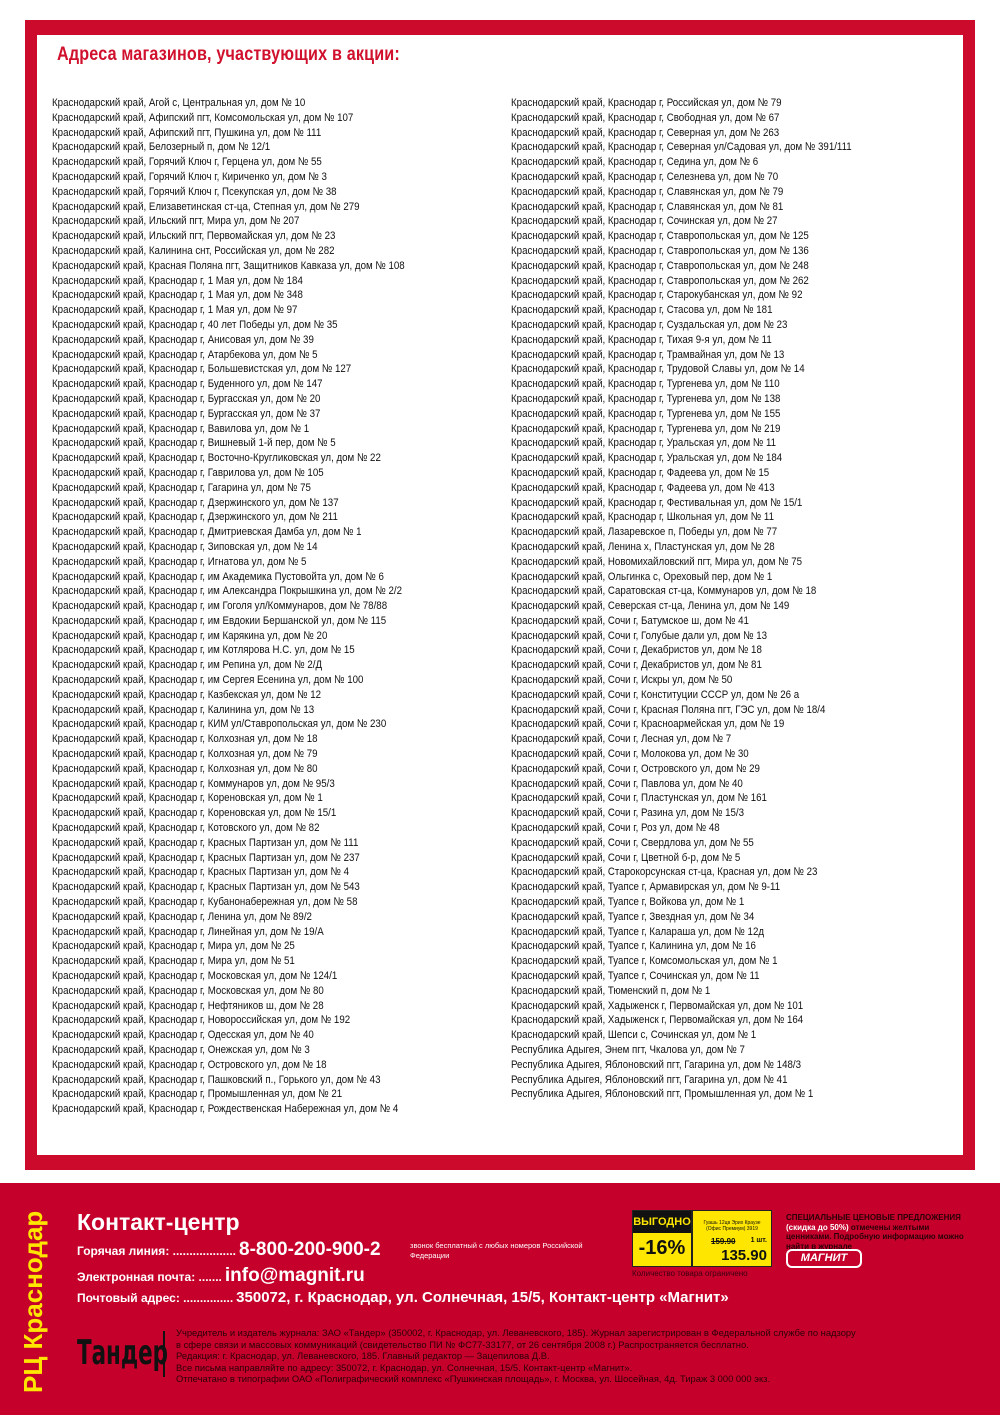 The height and width of the screenshot is (1415, 1000). I want to click on old-price: 159.90, so click(723, 1241).